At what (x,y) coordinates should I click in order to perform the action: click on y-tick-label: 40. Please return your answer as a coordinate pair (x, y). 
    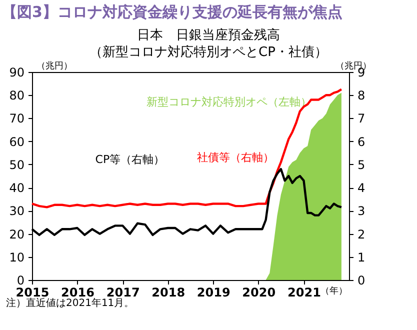
    Looking at the image, I should click on (16, 188).